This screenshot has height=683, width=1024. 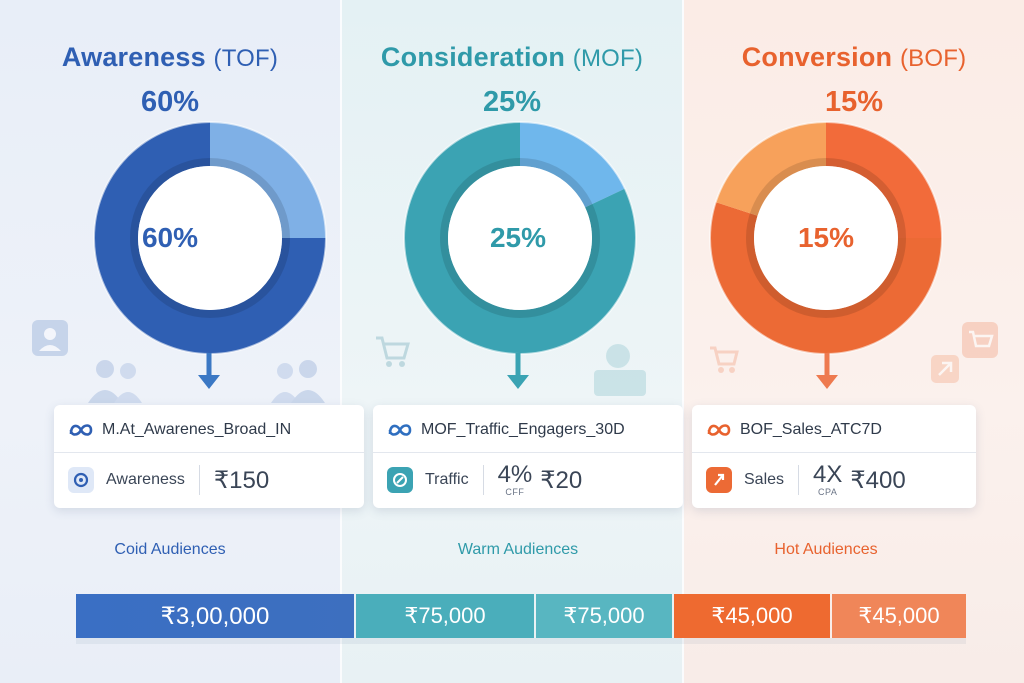 What do you see at coordinates (828, 474) in the screenshot?
I see `metric-value: 4X` at bounding box center [828, 474].